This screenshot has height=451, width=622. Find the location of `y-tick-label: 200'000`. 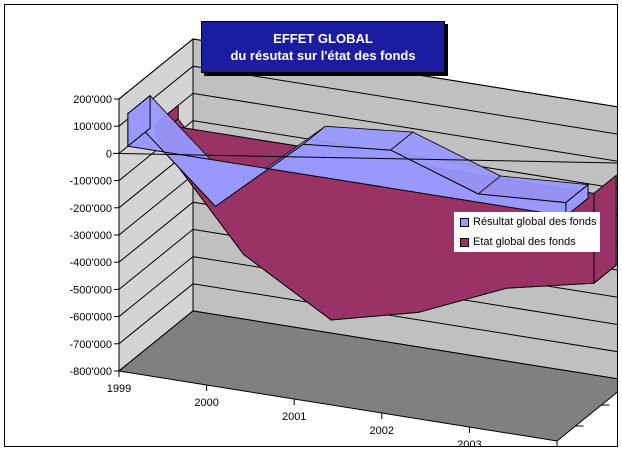

y-tick-label: 200'000 is located at coordinates (92, 100).